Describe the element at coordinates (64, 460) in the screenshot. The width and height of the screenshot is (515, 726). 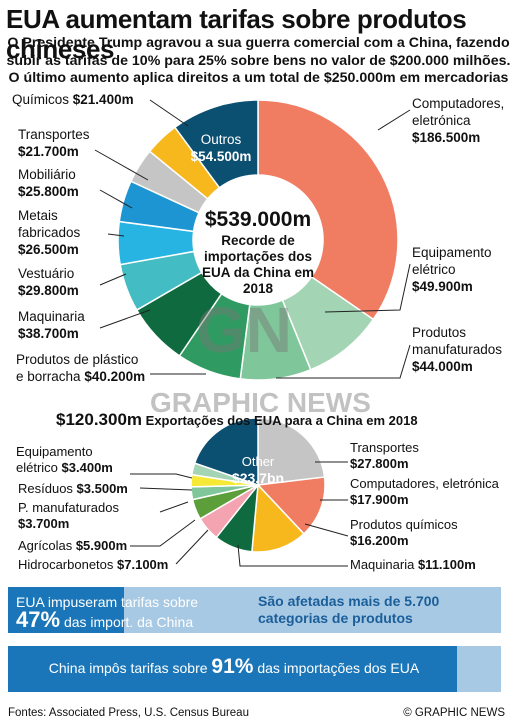
I see `exp-label-equipamento: Equipamento elétrico $3.400m` at that location.